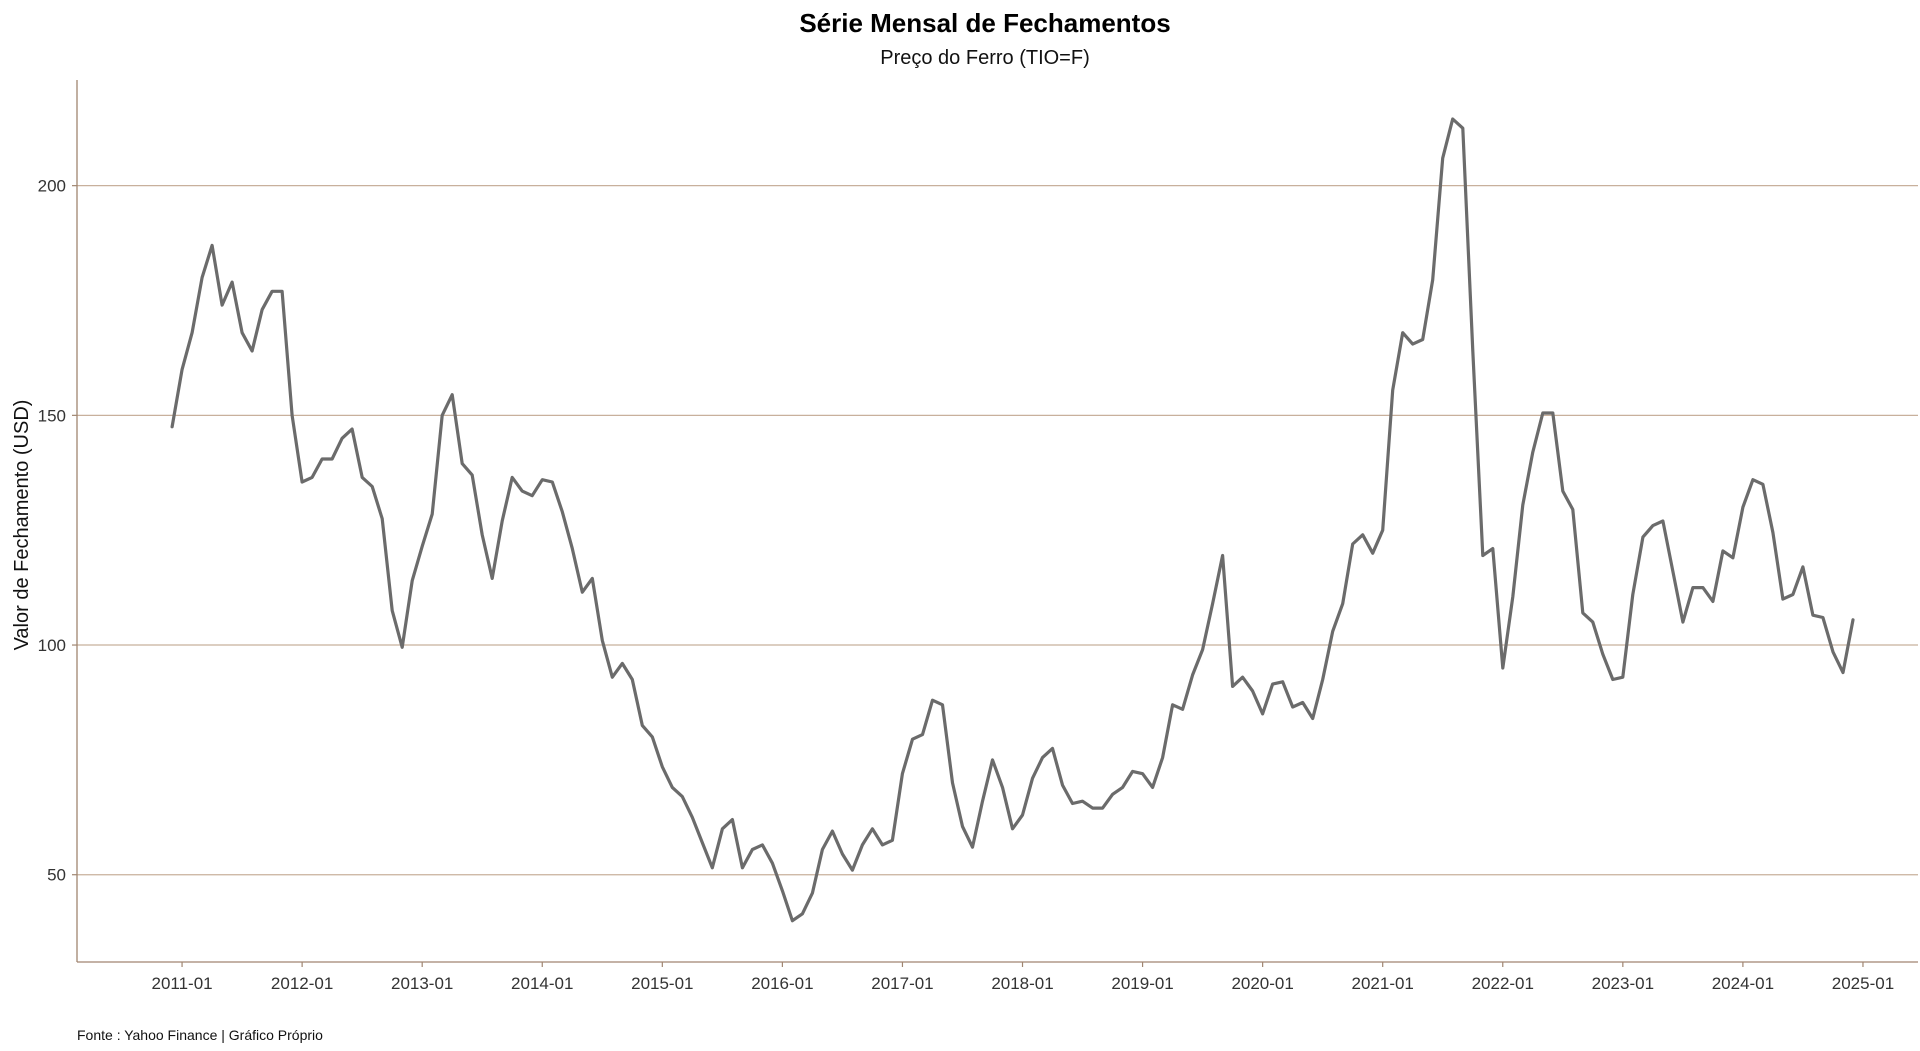 The width and height of the screenshot is (1920, 1051). What do you see at coordinates (985, 58) in the screenshot?
I see `chart-subtitle: Preço do Ferro (TIO=F)` at bounding box center [985, 58].